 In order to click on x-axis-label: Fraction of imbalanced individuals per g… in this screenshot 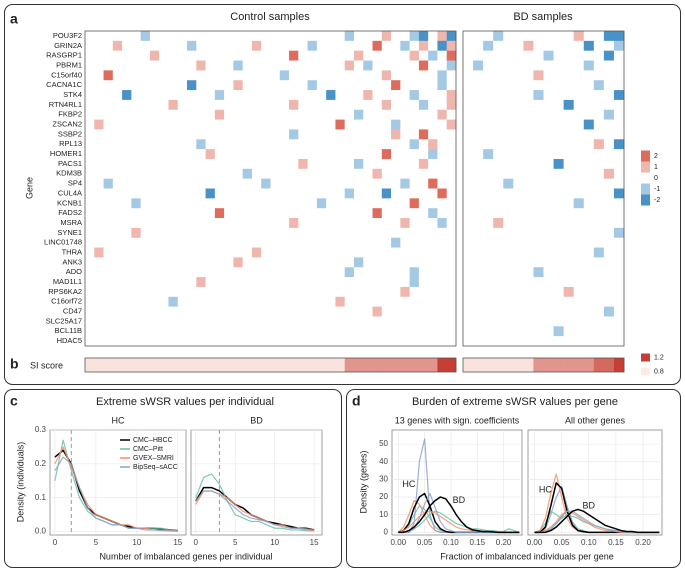, I will do `click(527, 556)`.